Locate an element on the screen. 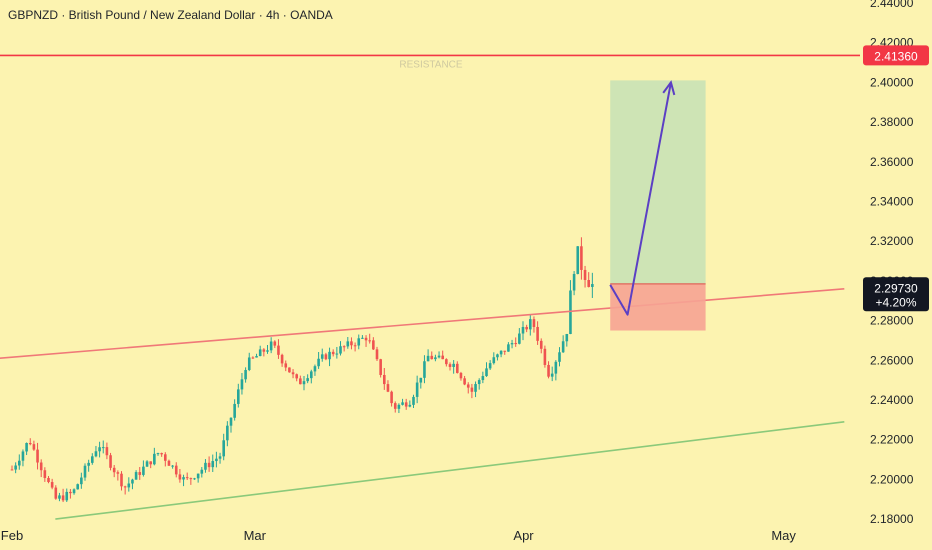 The height and width of the screenshot is (550, 932). target-zone is located at coordinates (658, 182).